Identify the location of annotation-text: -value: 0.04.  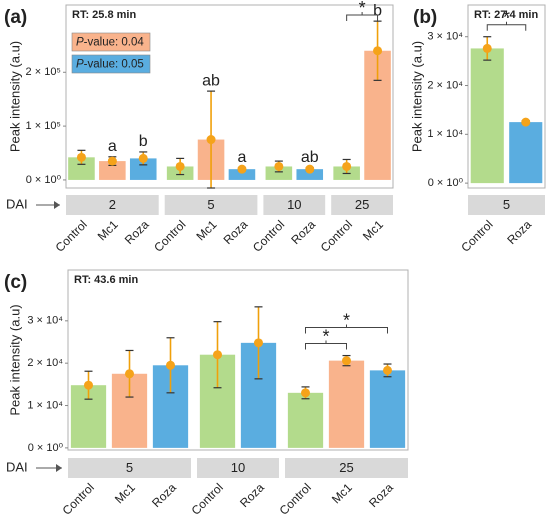
(114, 43).